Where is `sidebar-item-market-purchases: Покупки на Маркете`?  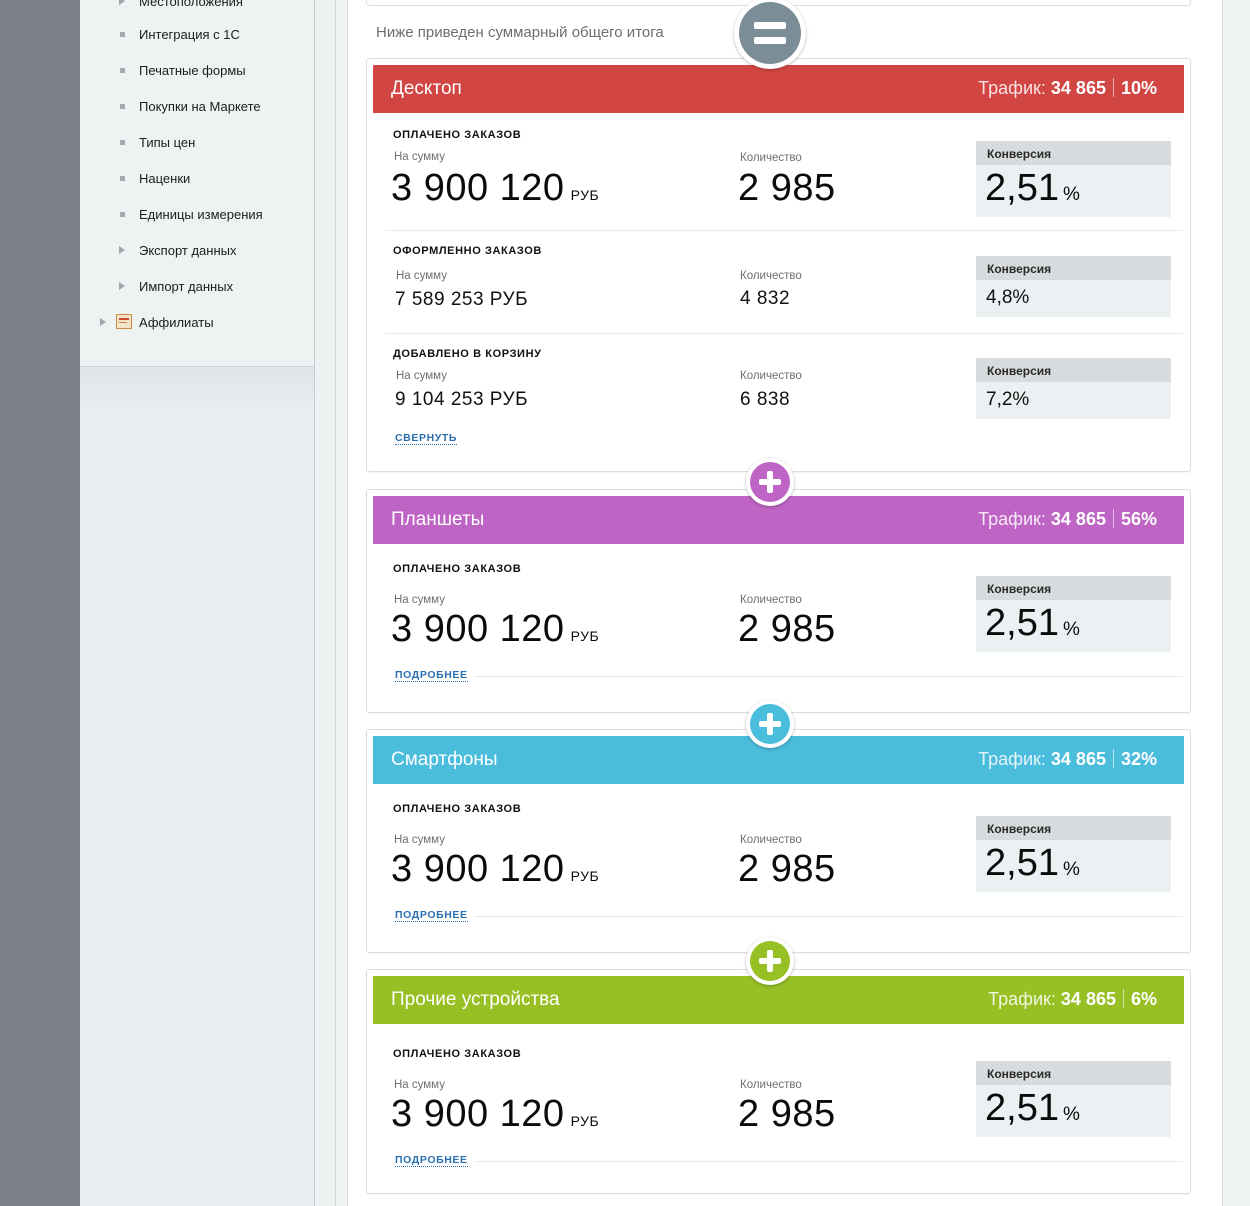 sidebar-item-market-purchases: Покупки на Маркете is located at coordinates (197, 107).